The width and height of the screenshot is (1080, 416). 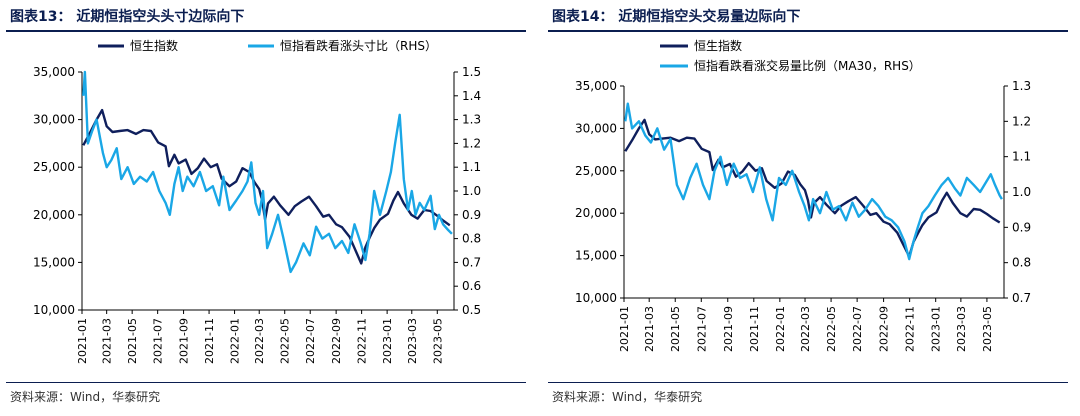 What do you see at coordinates (471, 286) in the screenshot?
I see `right-tick-label: 0.6` at bounding box center [471, 286].